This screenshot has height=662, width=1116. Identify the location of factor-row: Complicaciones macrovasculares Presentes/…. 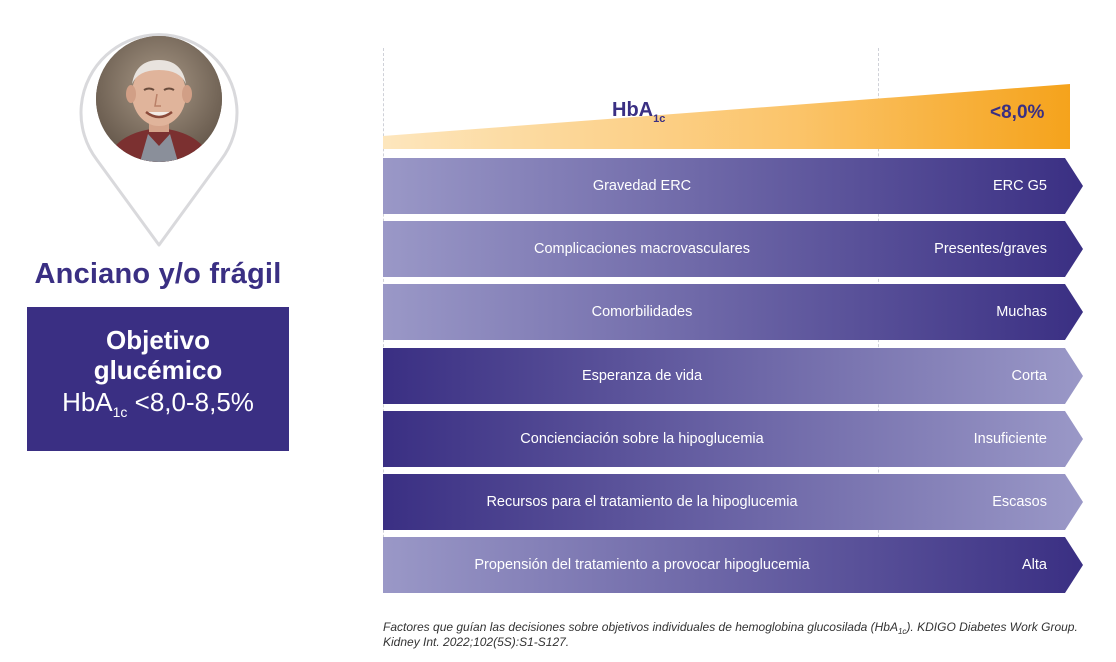
(733, 249).